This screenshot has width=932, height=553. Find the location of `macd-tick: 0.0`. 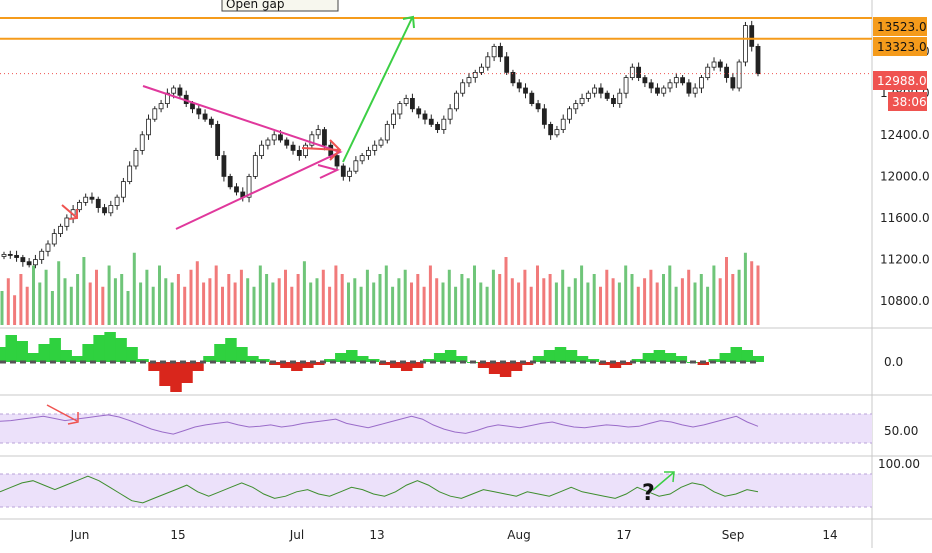

macd-tick: 0.0 is located at coordinates (893, 362).